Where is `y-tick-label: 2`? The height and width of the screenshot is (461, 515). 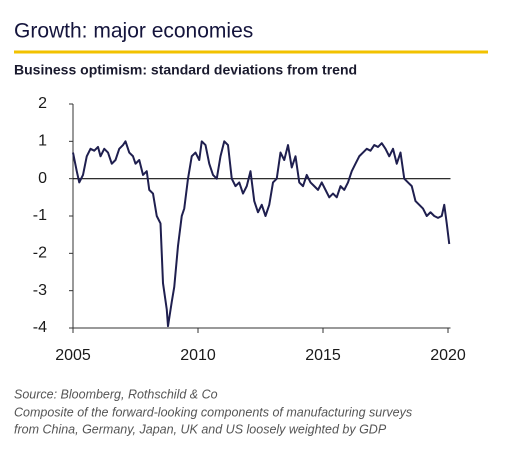 y-tick-label: 2 is located at coordinates (42, 103).